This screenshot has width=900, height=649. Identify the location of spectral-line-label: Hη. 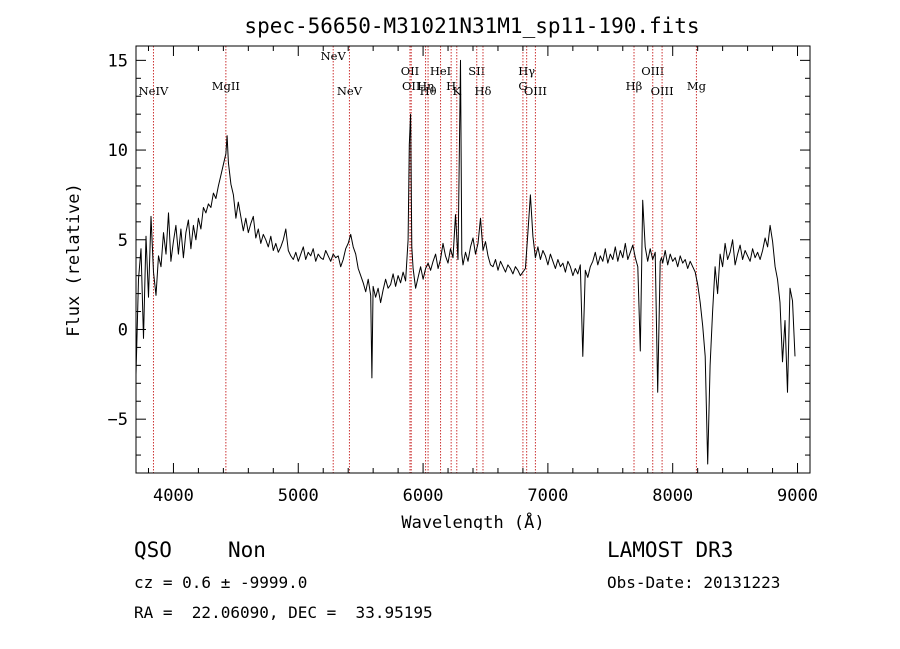
(425, 86).